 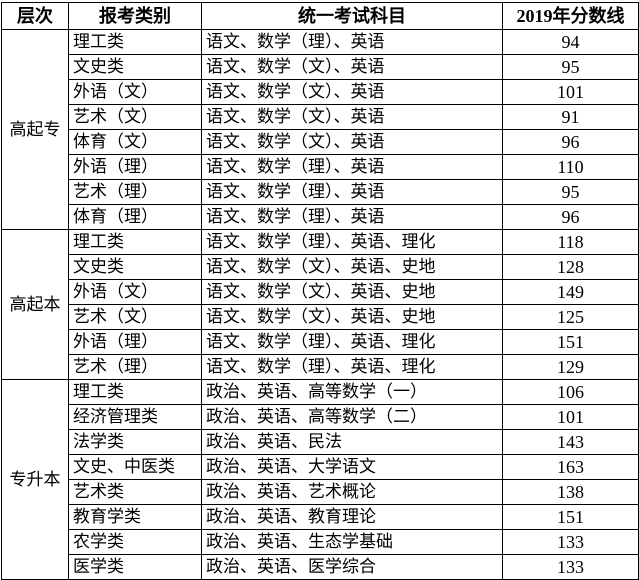 What do you see at coordinates (135, 217) in the screenshot?
I see `category-cell: 体育（理）` at bounding box center [135, 217].